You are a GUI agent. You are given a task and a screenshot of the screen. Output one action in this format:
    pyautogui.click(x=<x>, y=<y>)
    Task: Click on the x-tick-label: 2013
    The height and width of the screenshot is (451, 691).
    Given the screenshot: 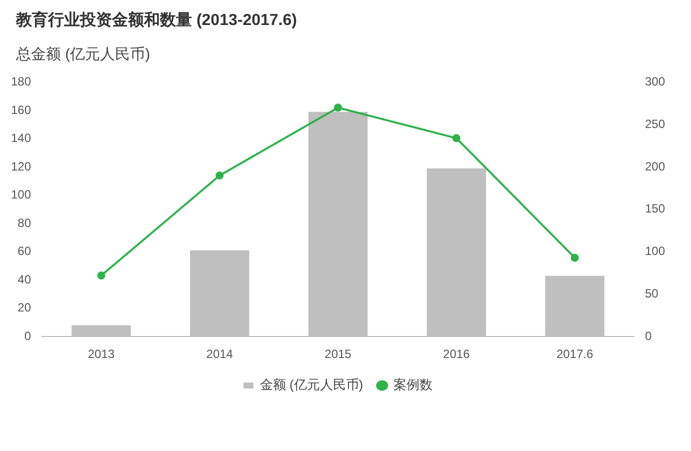 What is the action you would take?
    pyautogui.click(x=101, y=354)
    